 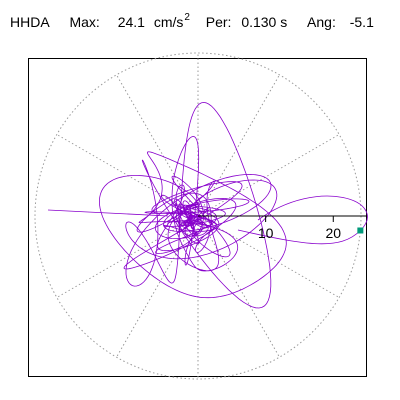 I want to click on axis-tick-label: 20, so click(x=333, y=233).